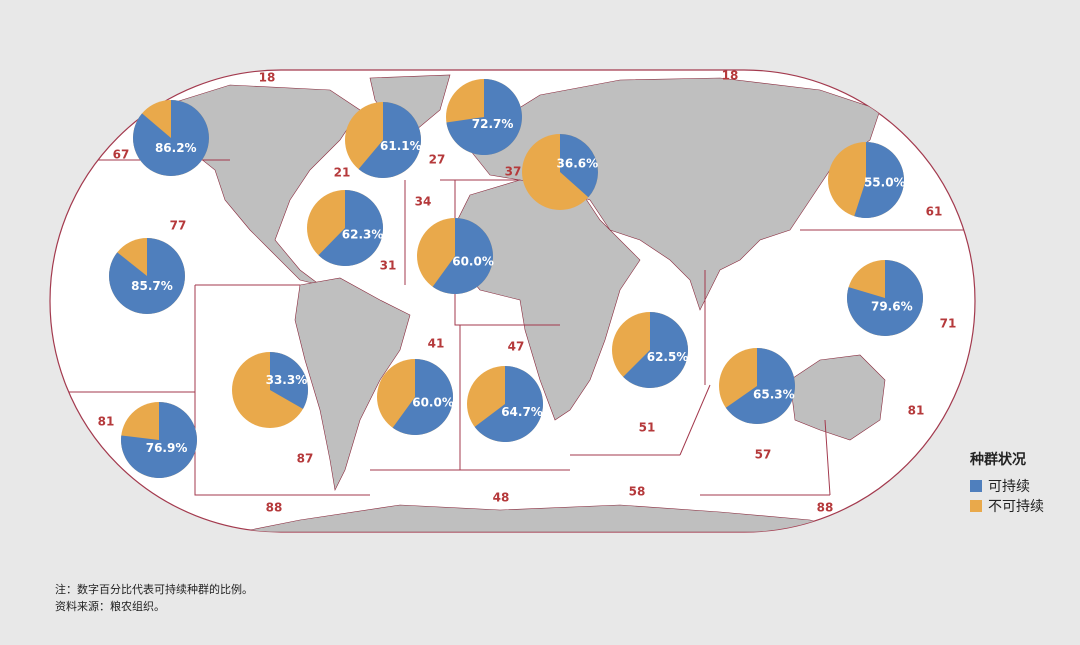 The width and height of the screenshot is (1080, 645). What do you see at coordinates (154, 589) in the screenshot?
I see `note: 注：数字百分比代表可持续种群的比例。` at bounding box center [154, 589].